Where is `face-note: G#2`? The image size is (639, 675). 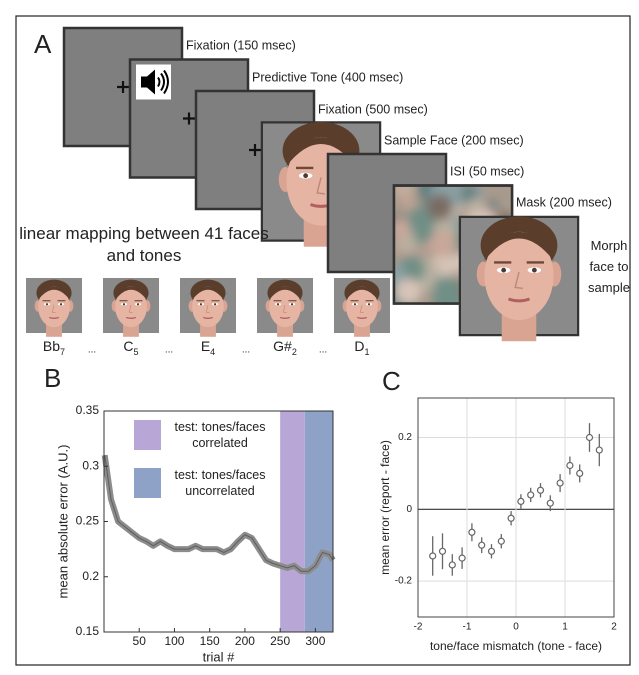 face-note: G#2 is located at coordinates (285, 348).